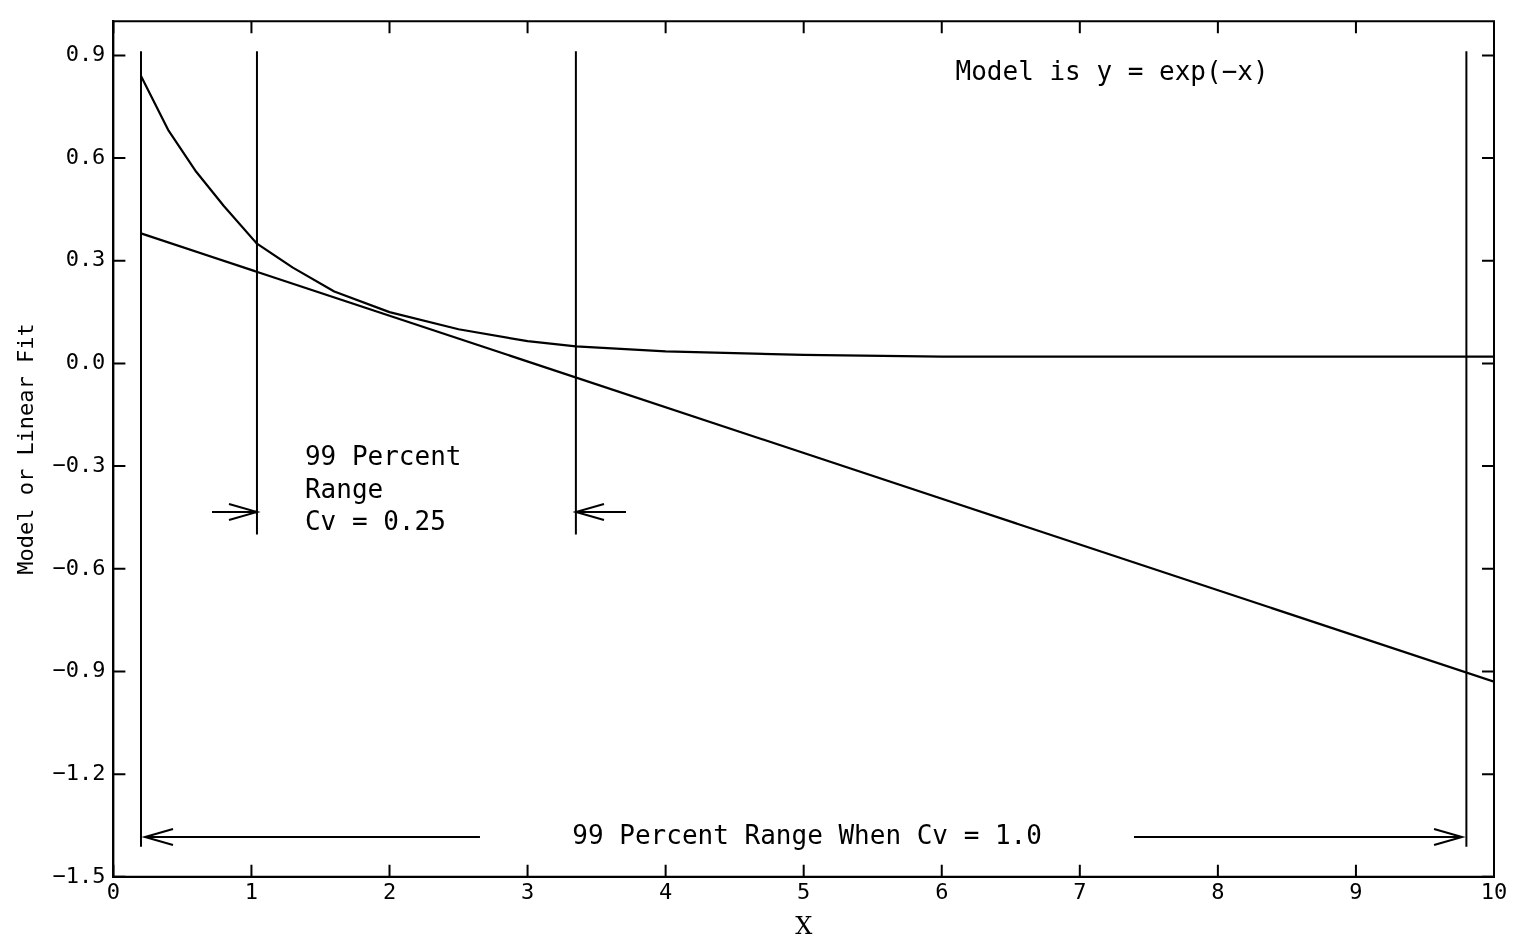 The image size is (1522, 952). What do you see at coordinates (79, 670) in the screenshot?
I see `y-tick-label: −0.9` at bounding box center [79, 670].